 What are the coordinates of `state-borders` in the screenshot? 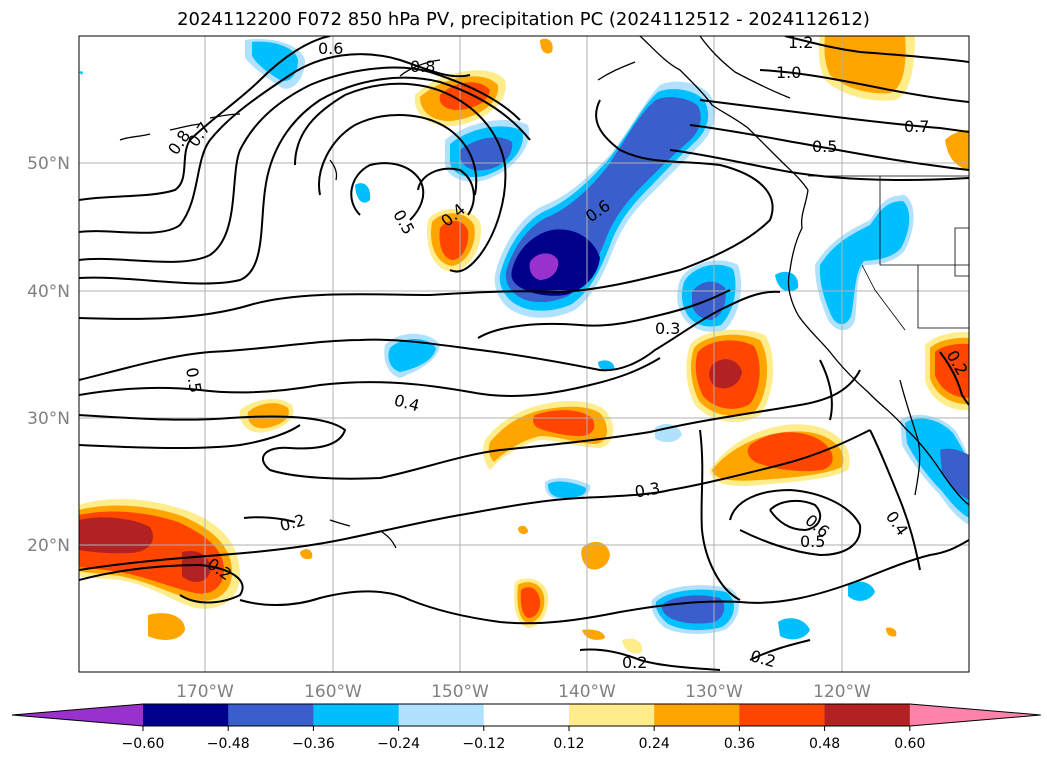 It's located at (888, 253).